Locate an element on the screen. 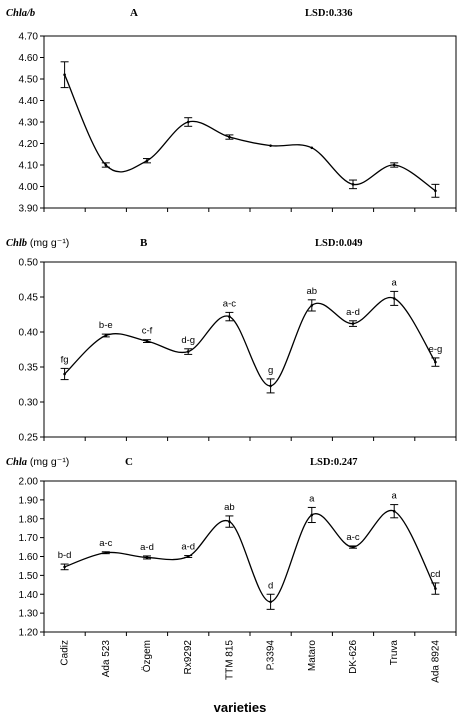  y-tick-label: 0.45 is located at coordinates (29, 298).